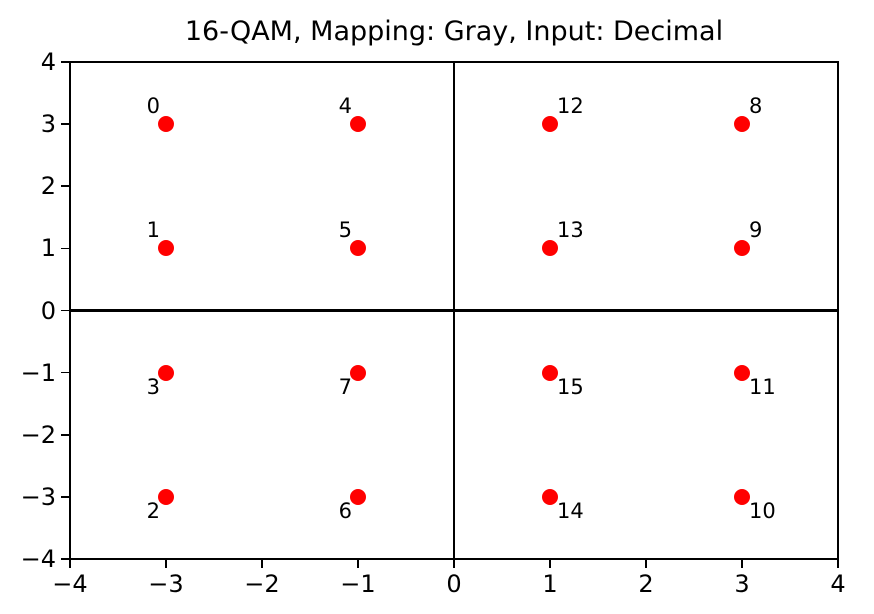  I want to click on point-label: 1, so click(153, 230).